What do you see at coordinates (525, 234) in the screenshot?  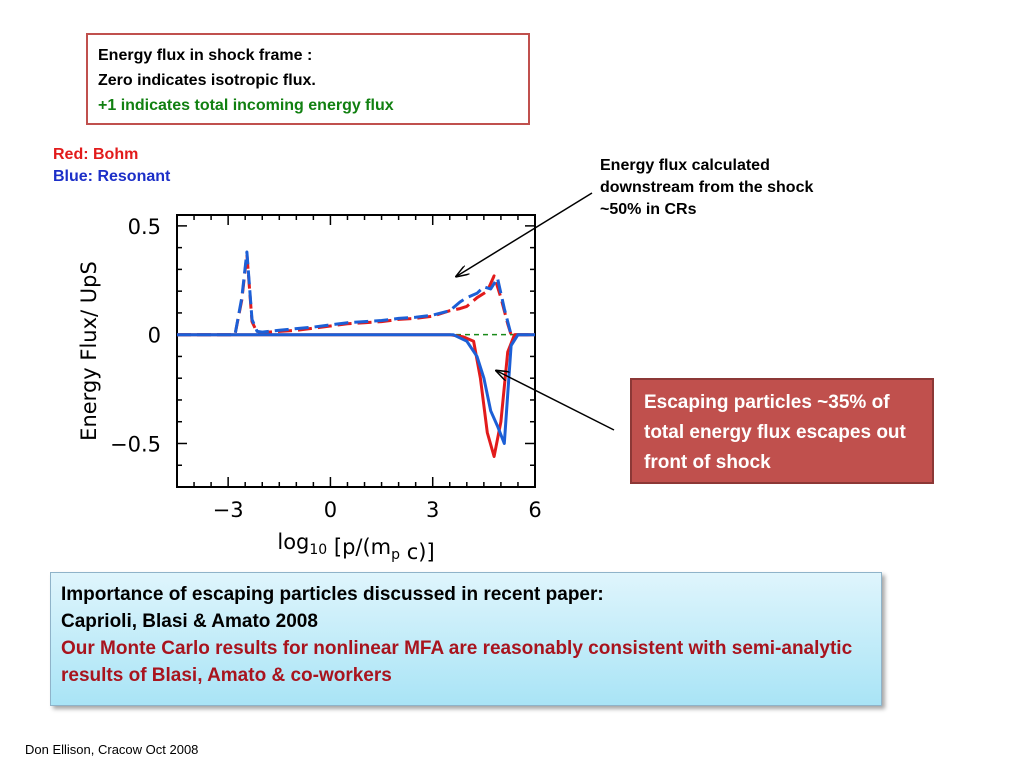 I see `arrow-downstream` at bounding box center [525, 234].